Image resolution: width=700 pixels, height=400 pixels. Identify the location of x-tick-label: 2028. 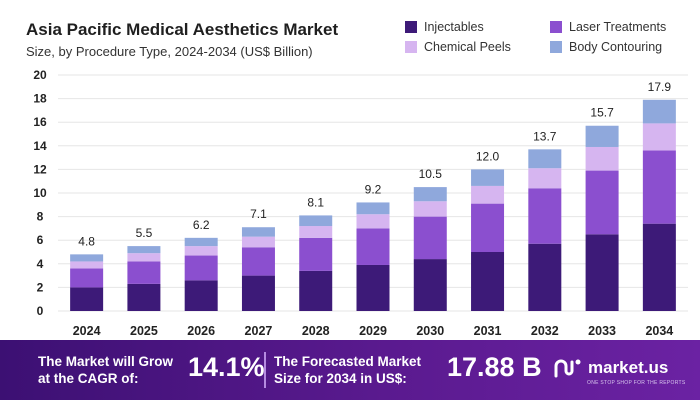
(316, 331).